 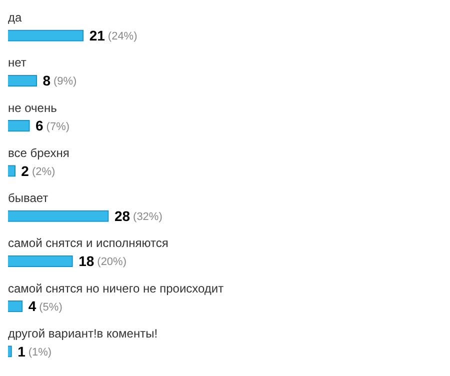 What do you see at coordinates (17, 63) in the screenshot?
I see `y-tick-label: нет` at bounding box center [17, 63].